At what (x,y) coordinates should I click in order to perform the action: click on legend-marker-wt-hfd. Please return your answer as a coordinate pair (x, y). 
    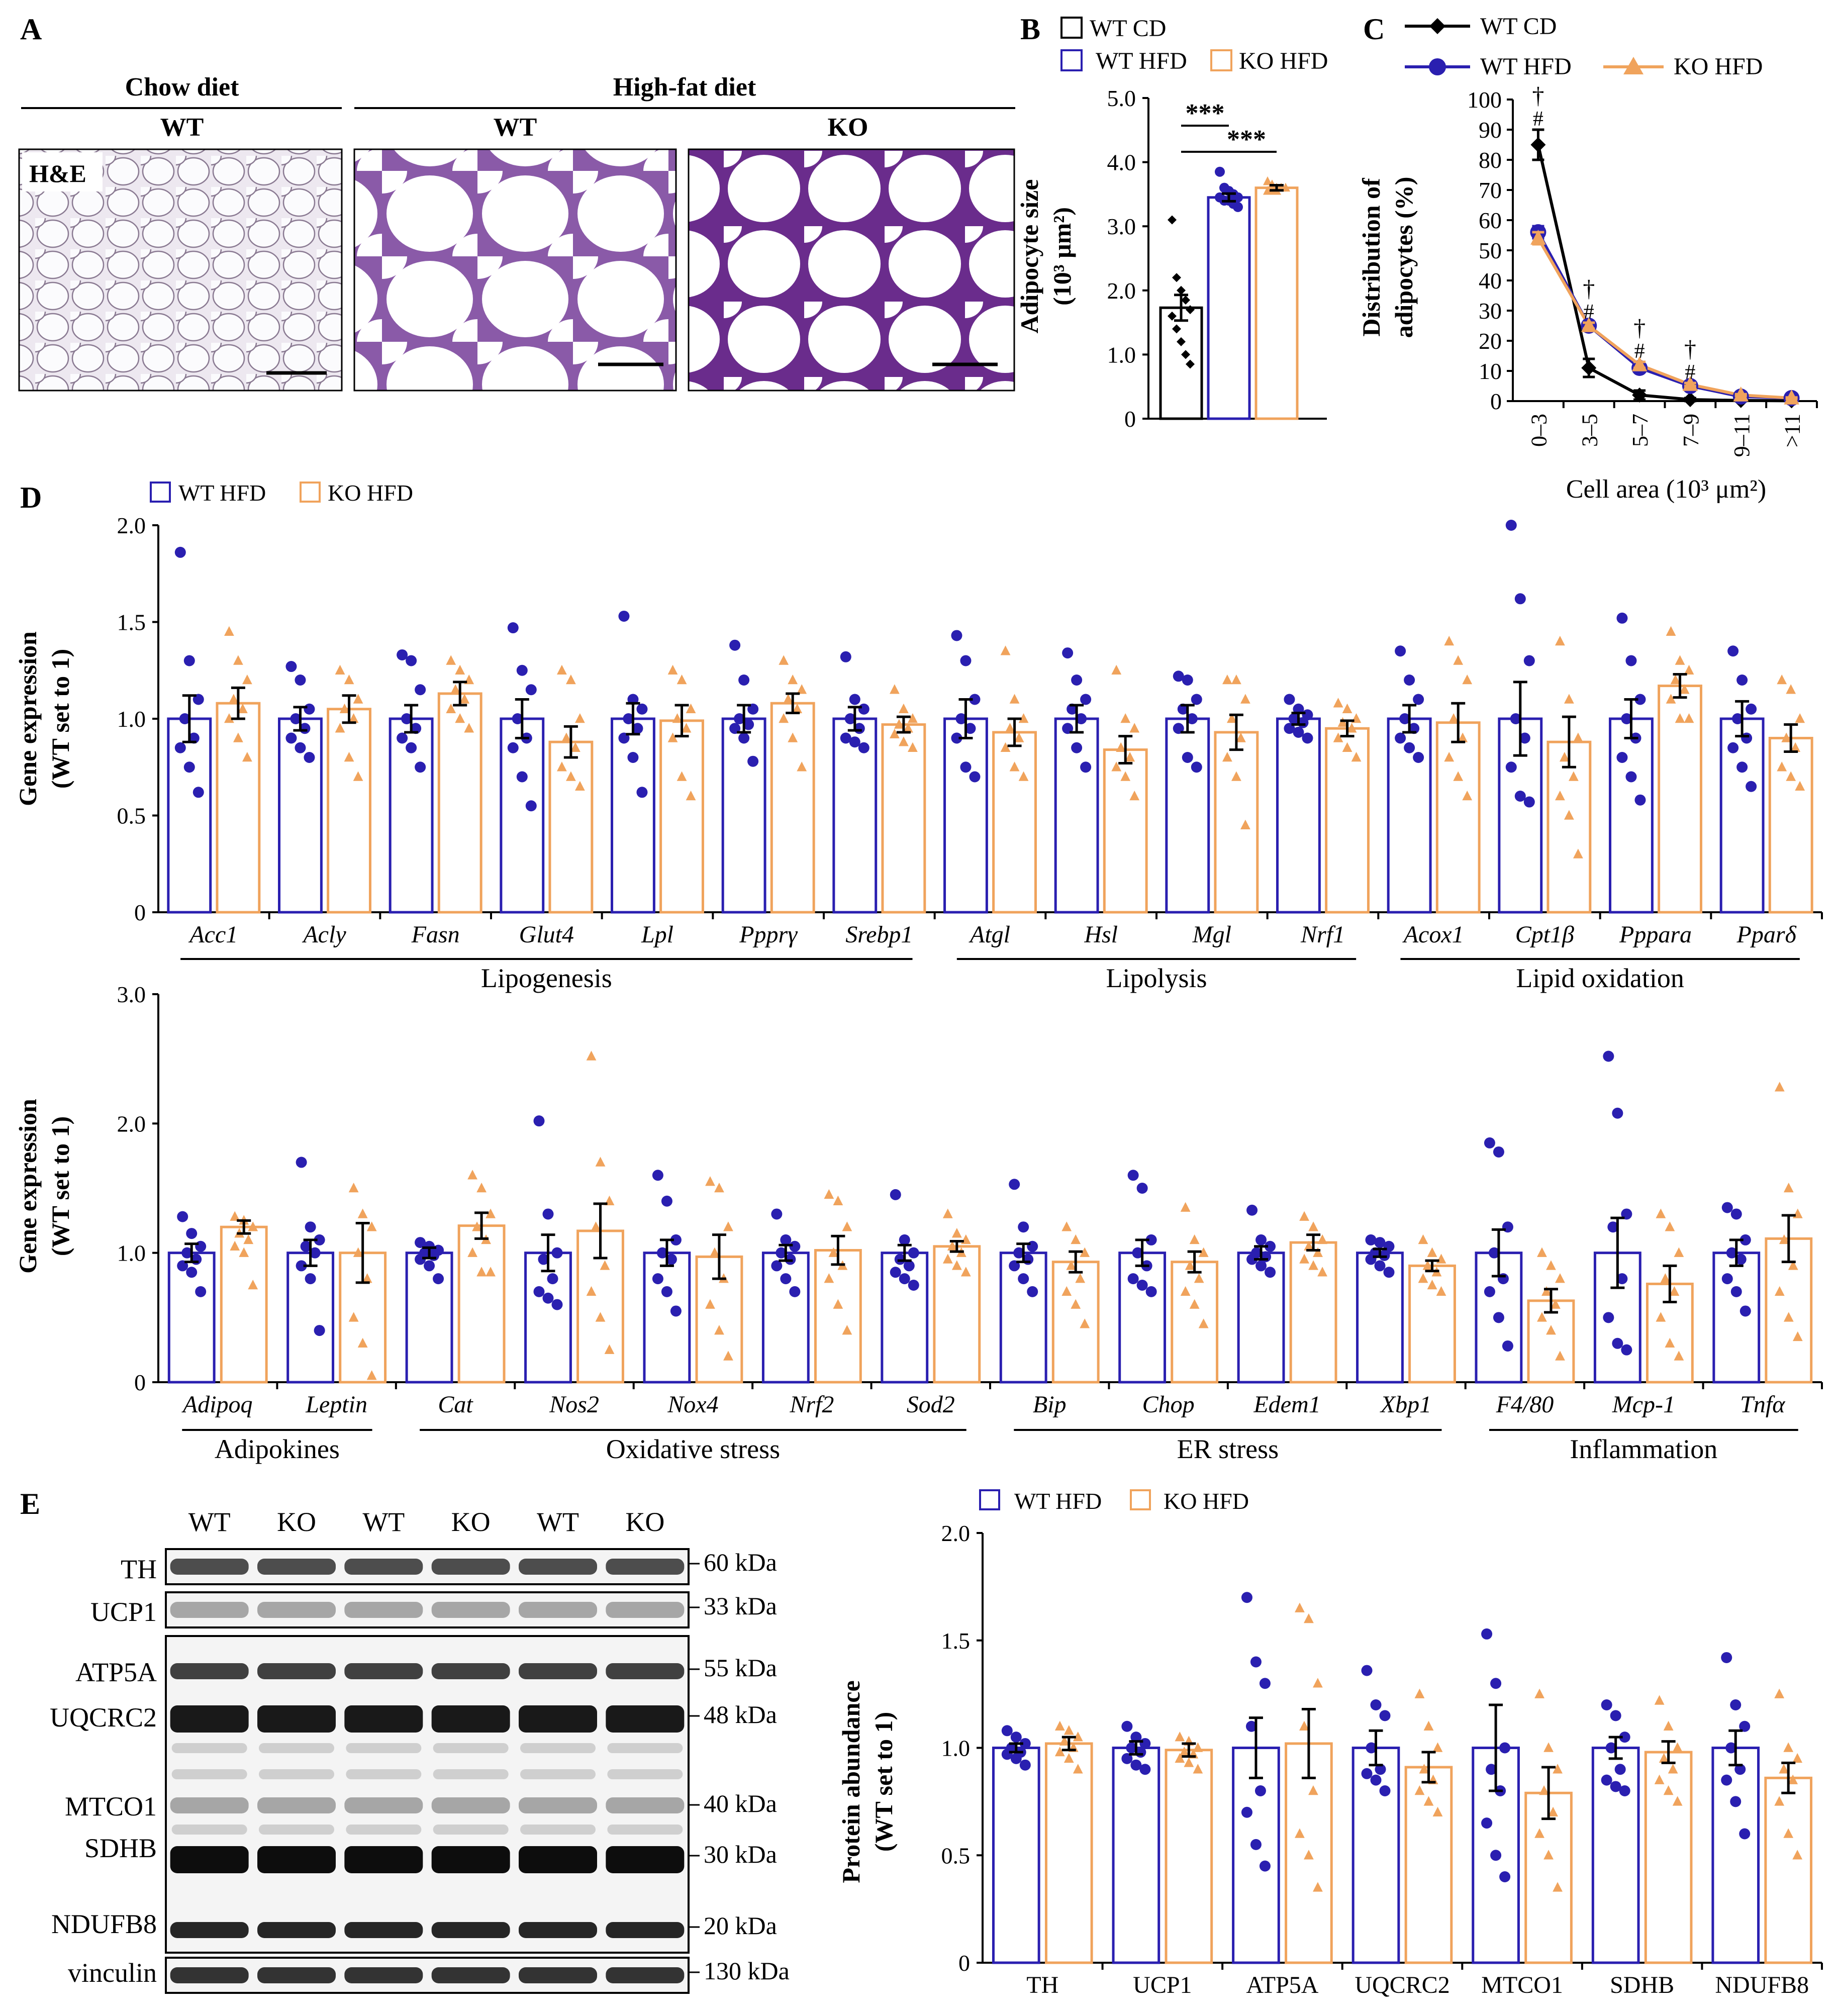
    Looking at the image, I should click on (1437, 66).